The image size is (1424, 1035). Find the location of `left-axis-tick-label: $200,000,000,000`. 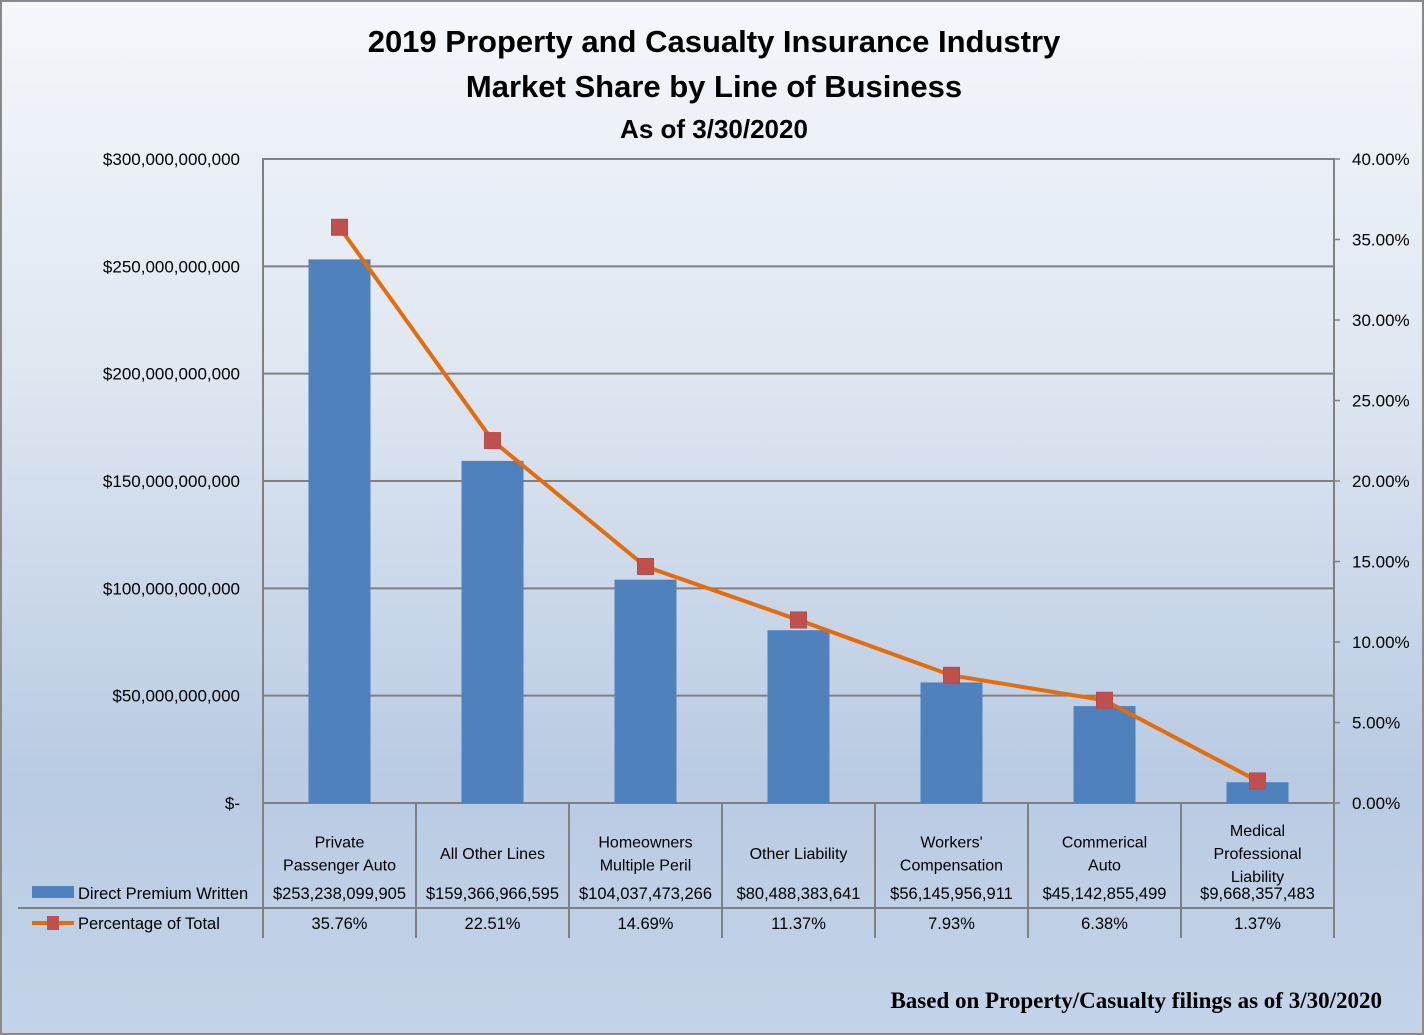

left-axis-tick-label: $200,000,000,000 is located at coordinates (171, 374).